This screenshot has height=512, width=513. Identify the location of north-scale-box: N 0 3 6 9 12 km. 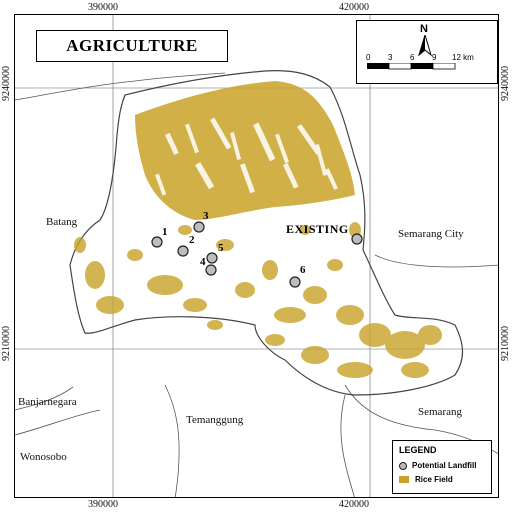
(427, 52).